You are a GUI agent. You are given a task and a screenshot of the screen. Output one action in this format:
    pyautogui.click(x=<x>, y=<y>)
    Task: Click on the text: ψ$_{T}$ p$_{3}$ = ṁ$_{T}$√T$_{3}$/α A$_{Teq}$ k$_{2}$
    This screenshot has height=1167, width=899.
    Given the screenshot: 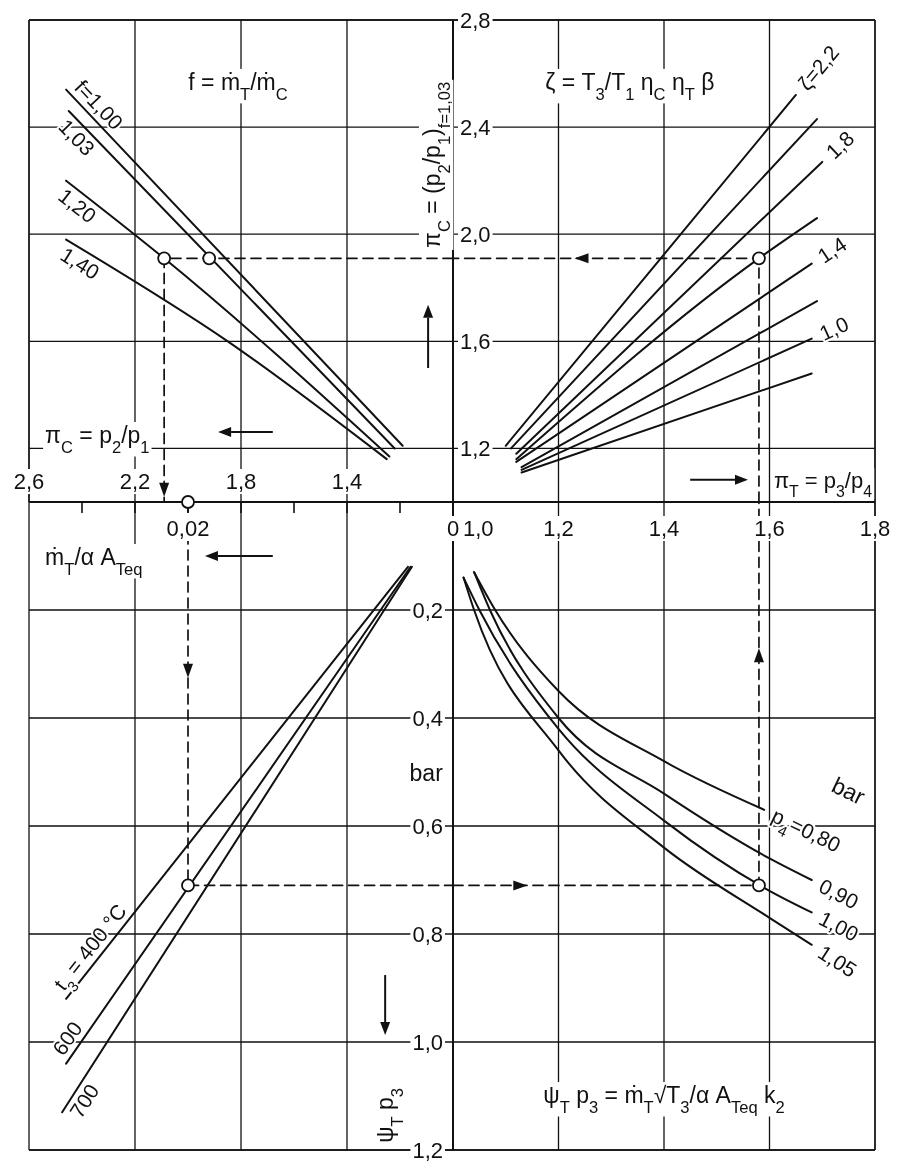 What is the action you would take?
    pyautogui.click(x=664, y=1099)
    